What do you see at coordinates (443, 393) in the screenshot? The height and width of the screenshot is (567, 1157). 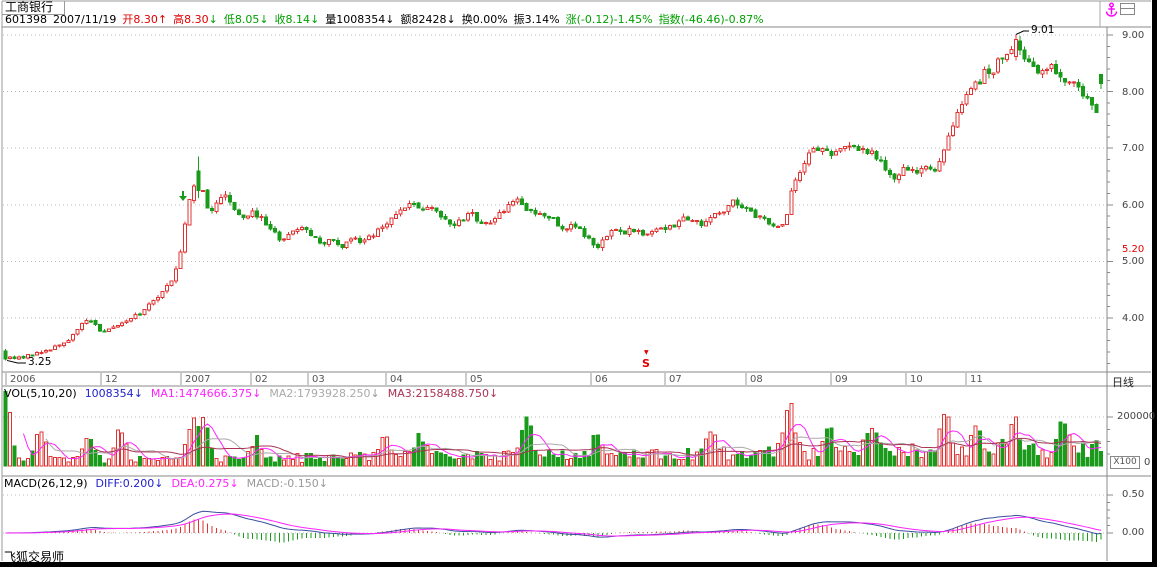 I see `volume-header-field: MA3:2158488.750↓` at bounding box center [443, 393].